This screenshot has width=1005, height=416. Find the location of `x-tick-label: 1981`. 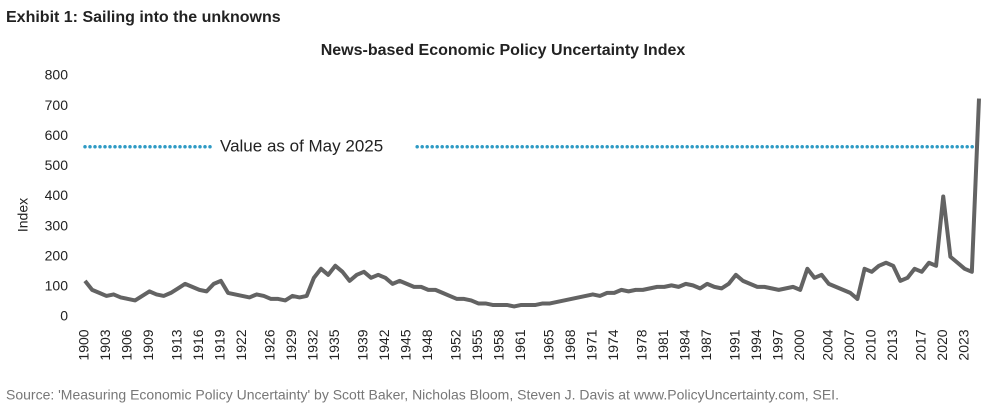

x-tick-label: 1981 is located at coordinates (663, 344).